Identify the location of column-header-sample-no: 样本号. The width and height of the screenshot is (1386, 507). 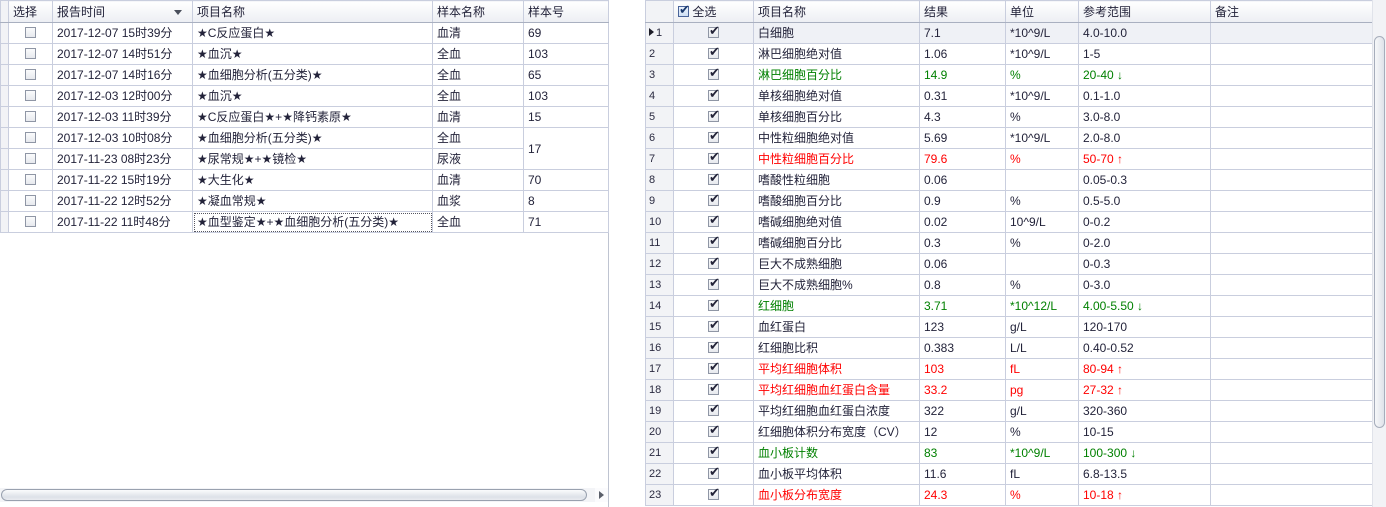
(566, 11).